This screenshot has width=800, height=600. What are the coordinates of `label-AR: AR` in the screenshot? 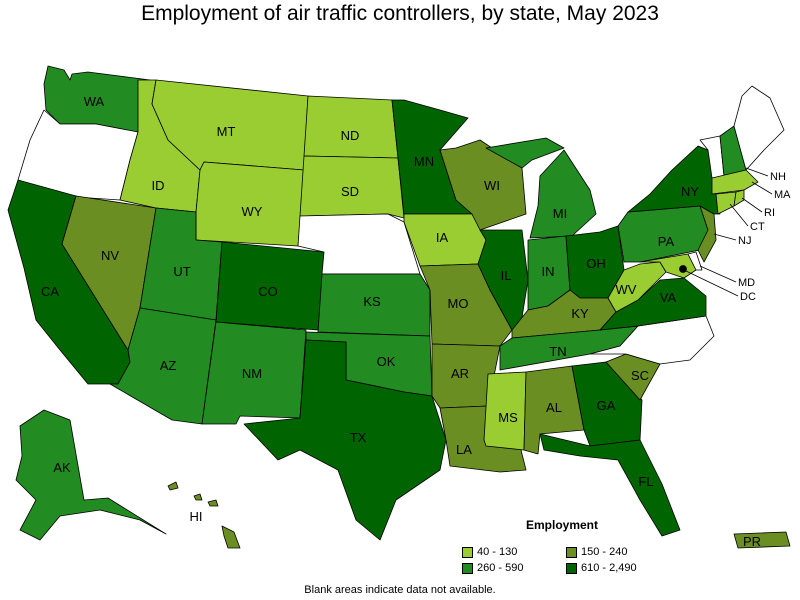 It's located at (460, 373).